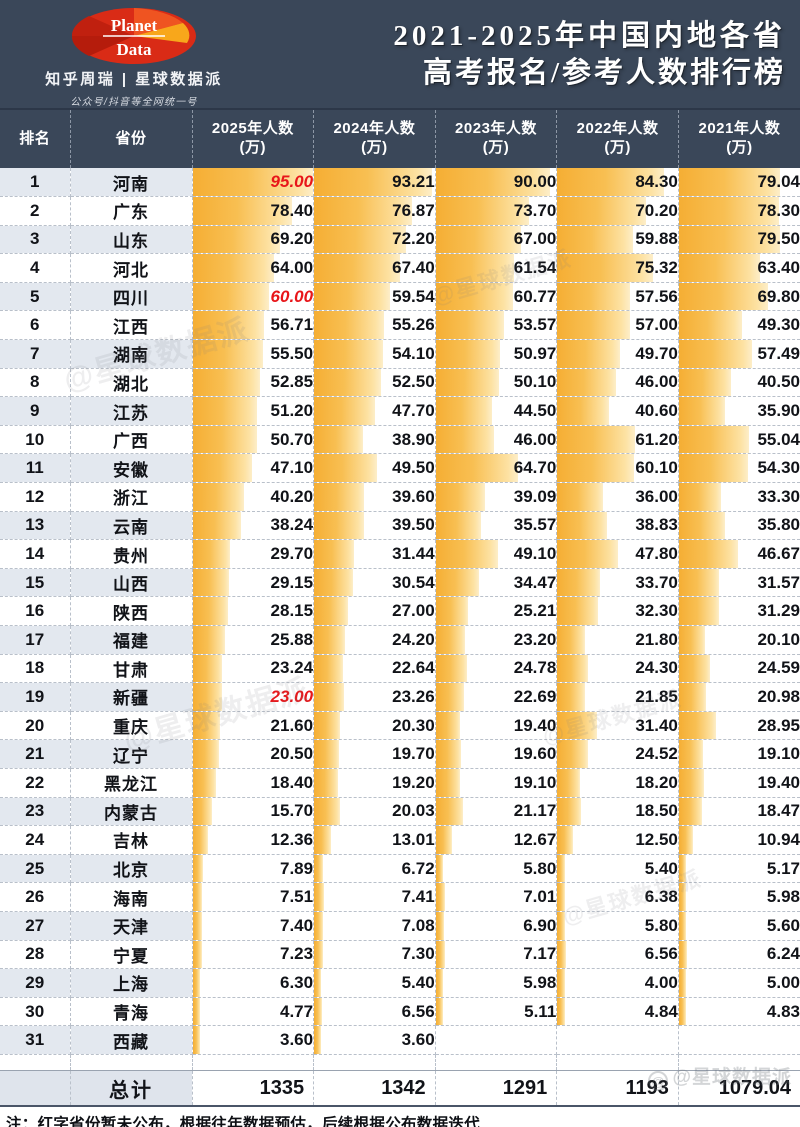  What do you see at coordinates (540, 925) in the screenshot?
I see `cell-value: 6.90` at bounding box center [540, 925].